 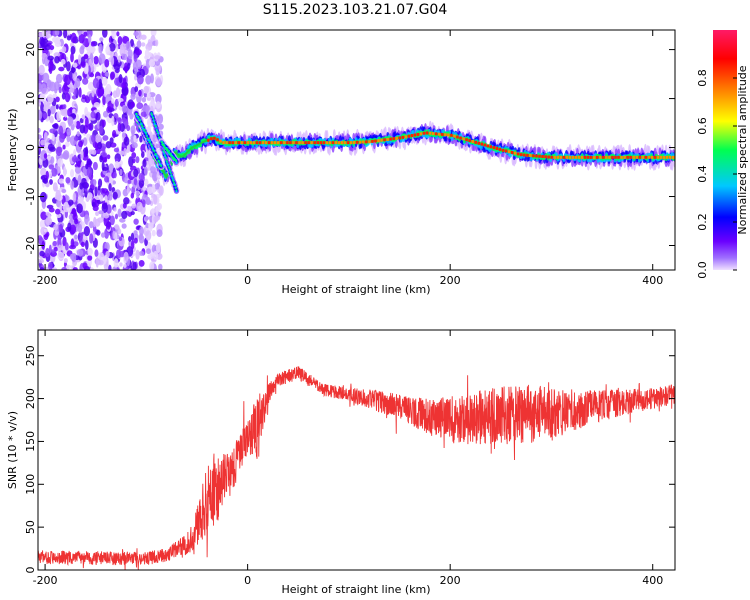 What do you see at coordinates (355, 289) in the screenshot?
I see `spectrogram-x-label: Height of straight line (km)` at bounding box center [355, 289].